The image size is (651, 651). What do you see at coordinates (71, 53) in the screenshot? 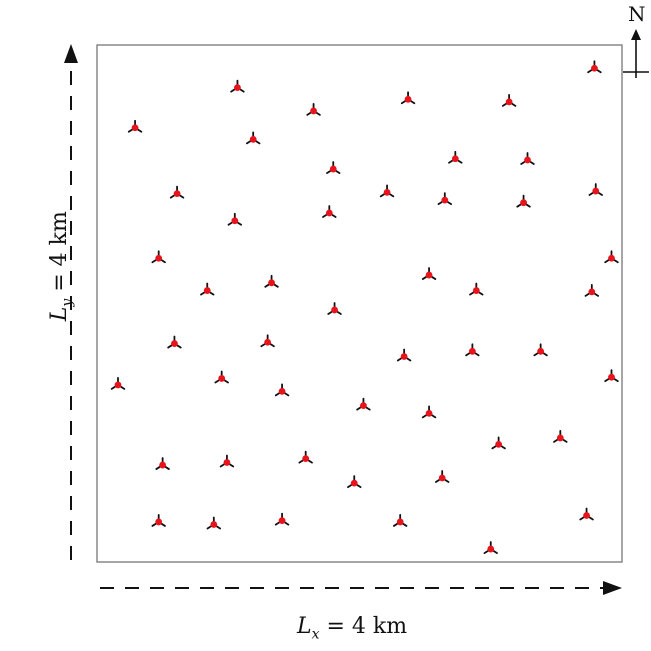
I see `y-extent-arrowhead` at bounding box center [71, 53].